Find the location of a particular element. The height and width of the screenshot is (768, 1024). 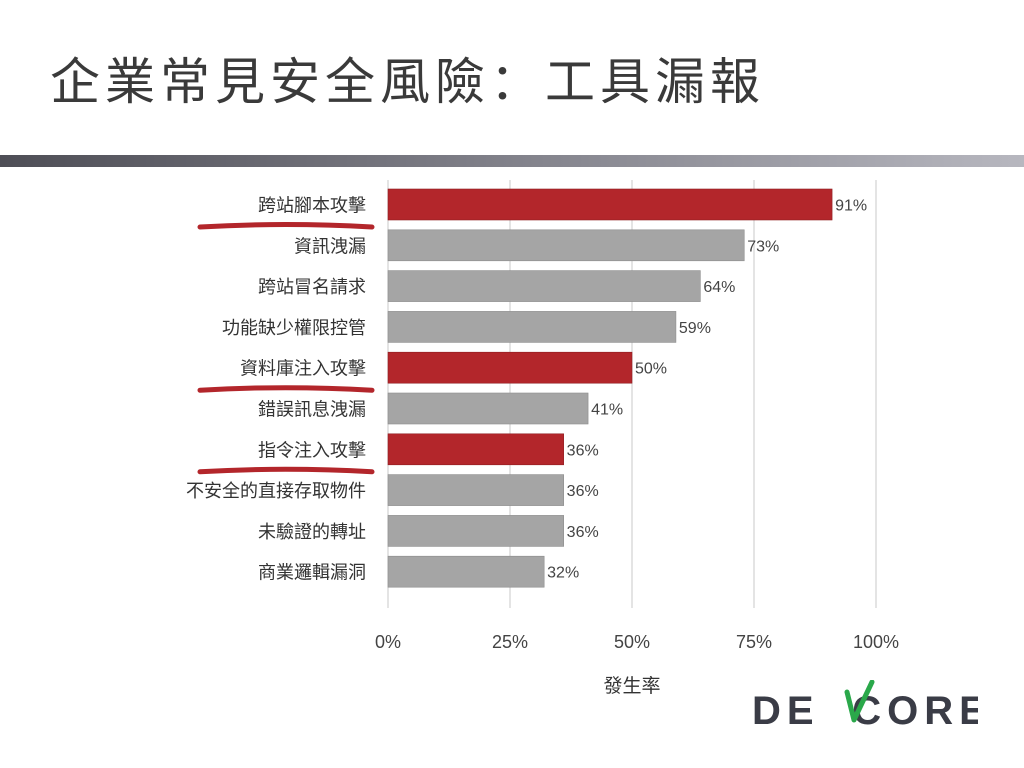

value-label: 50% is located at coordinates (651, 369).